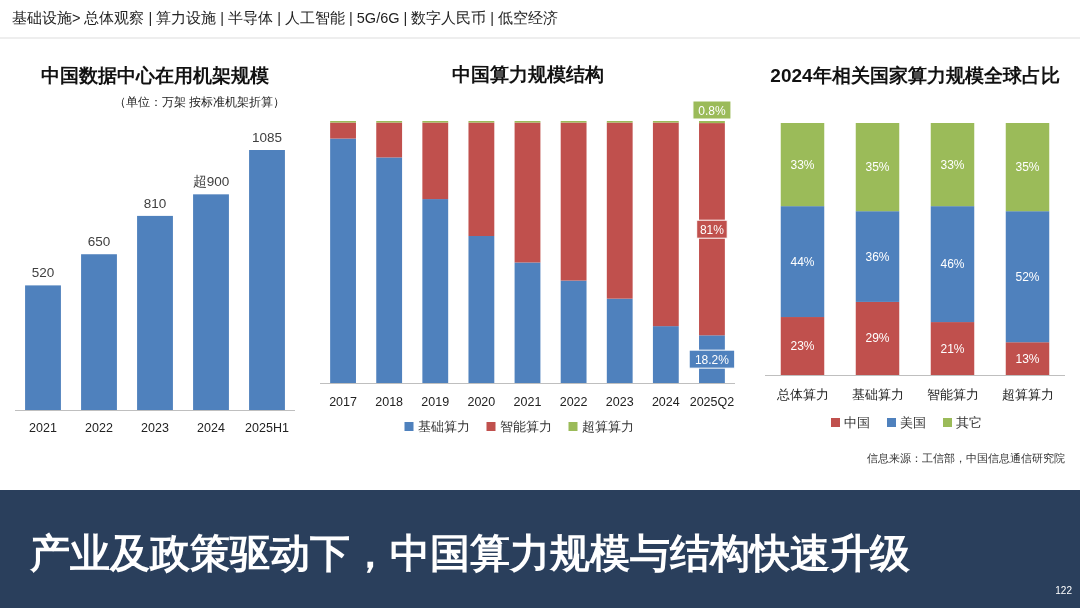 The width and height of the screenshot is (1080, 608). What do you see at coordinates (435, 402) in the screenshot?
I see `x-tick-label: 2019` at bounding box center [435, 402].